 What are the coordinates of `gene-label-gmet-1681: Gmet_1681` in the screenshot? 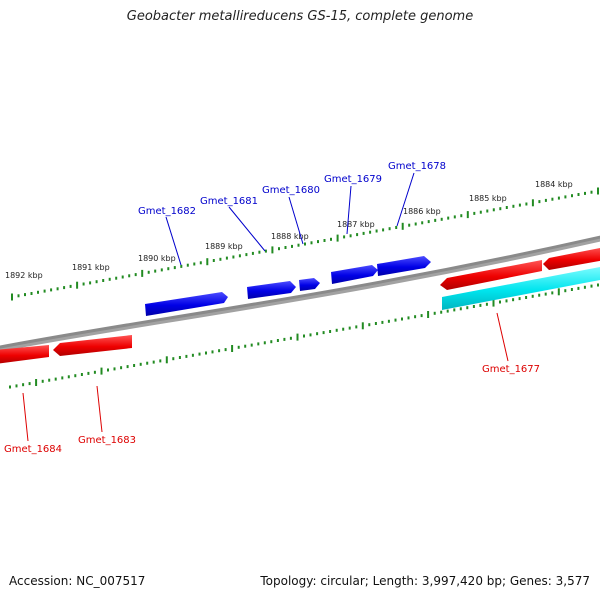 It's located at (229, 201).